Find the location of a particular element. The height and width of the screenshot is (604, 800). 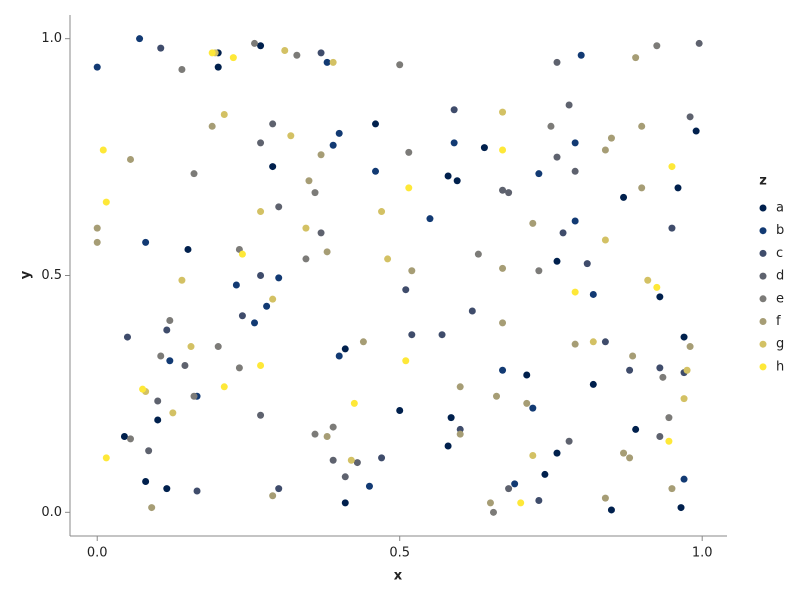

x-axis-label: x is located at coordinates (398, 576).